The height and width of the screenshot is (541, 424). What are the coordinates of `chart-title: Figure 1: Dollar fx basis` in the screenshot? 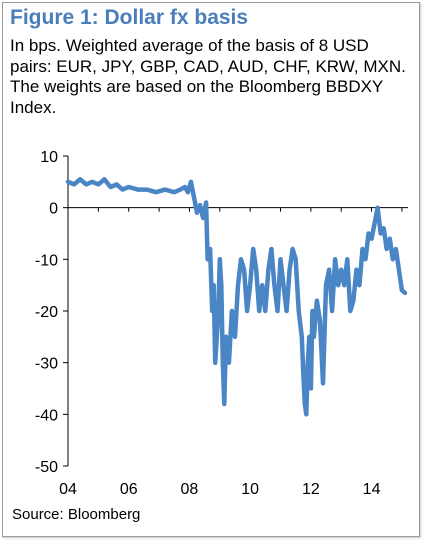 It's located at (129, 17).